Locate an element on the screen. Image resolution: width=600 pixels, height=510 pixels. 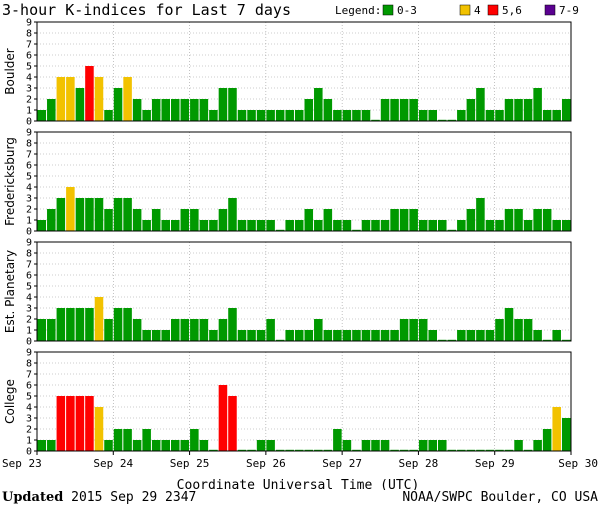
x-tick-label: Sep 28 is located at coordinates (419, 463).